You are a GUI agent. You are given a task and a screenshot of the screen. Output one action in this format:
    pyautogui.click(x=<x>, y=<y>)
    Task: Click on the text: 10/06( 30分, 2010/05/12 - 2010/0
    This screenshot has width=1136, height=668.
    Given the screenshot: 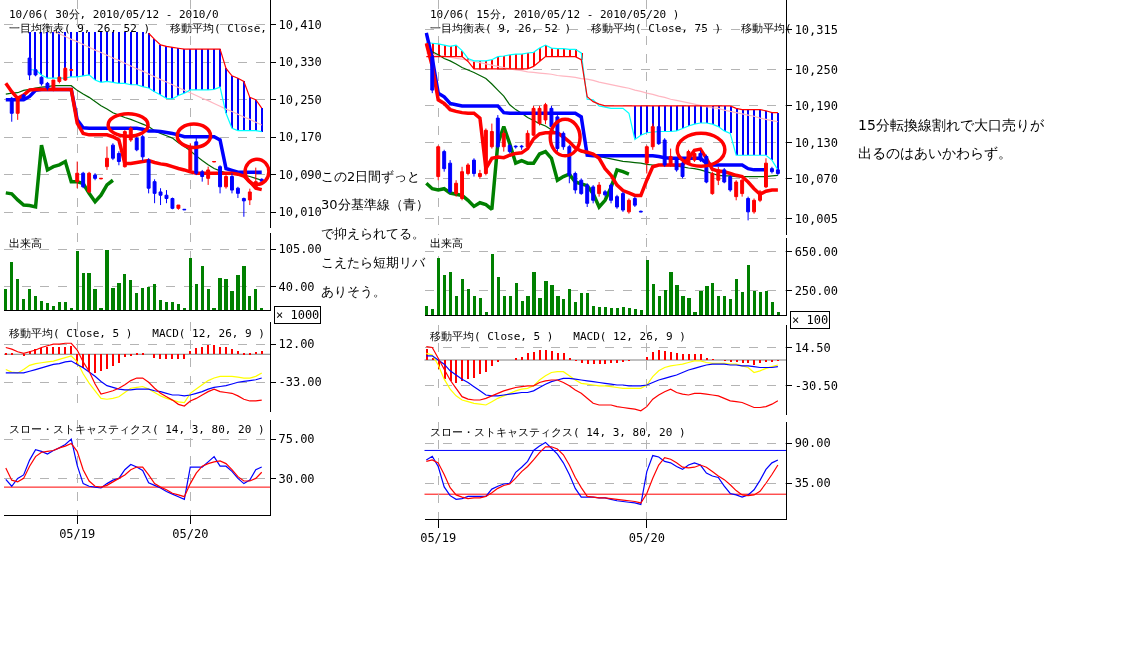 What is the action you would take?
    pyautogui.click(x=114, y=14)
    